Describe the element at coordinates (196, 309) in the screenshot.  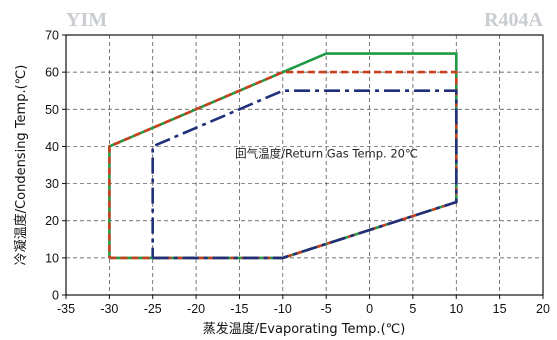
I see `x-tick-label: -20` at that location.